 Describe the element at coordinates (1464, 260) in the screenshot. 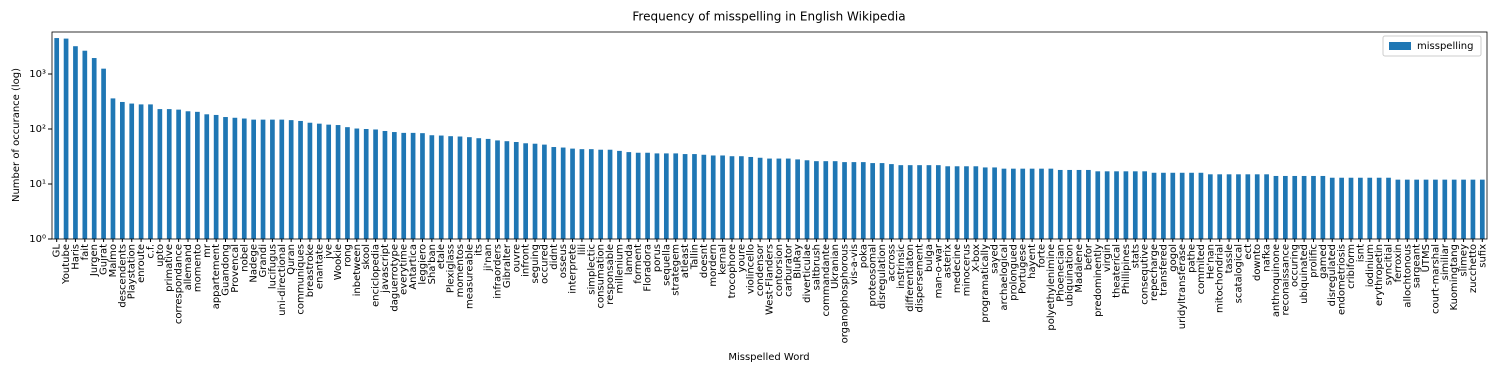

I see `x-tick-label: slimey` at that location.